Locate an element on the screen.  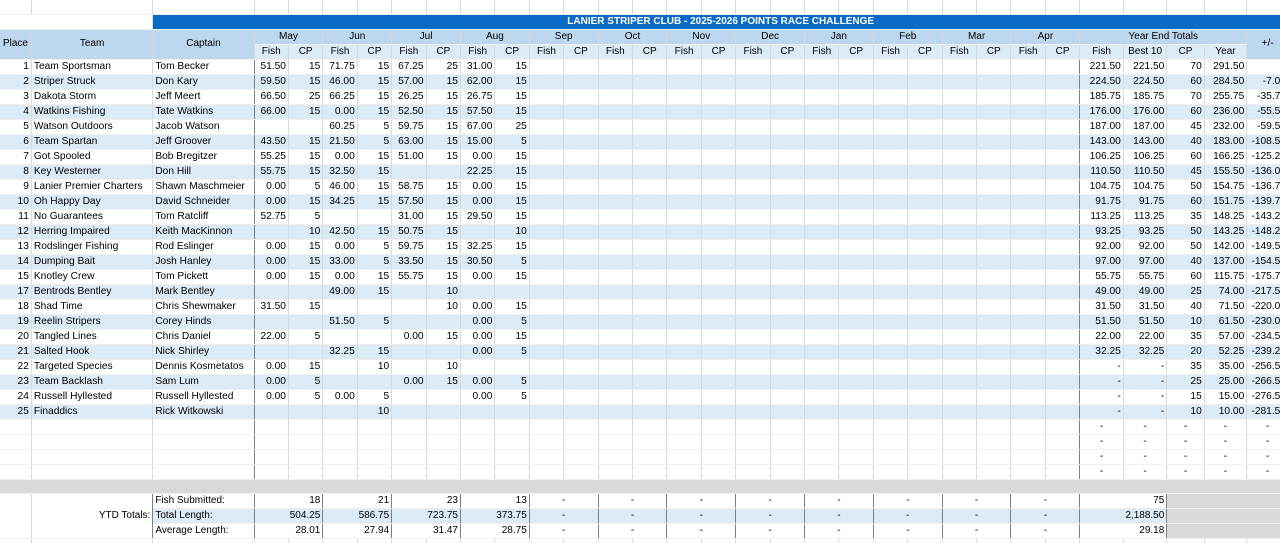
dash-cell: - is located at coordinates (1263, 457).